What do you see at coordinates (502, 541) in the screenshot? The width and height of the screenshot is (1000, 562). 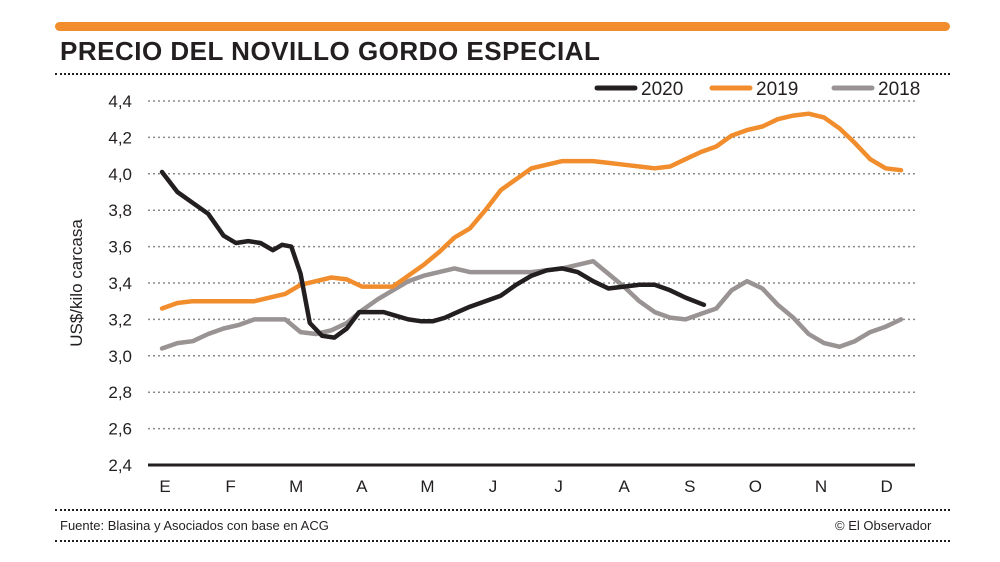 I see `footer-divider-bottom` at bounding box center [502, 541].